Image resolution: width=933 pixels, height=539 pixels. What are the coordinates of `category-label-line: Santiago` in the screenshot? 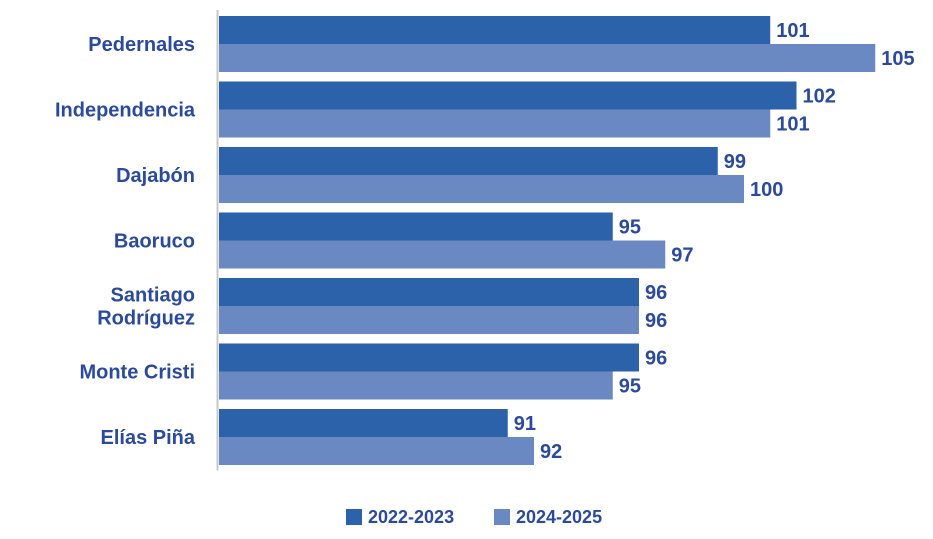 It's located at (153, 296).